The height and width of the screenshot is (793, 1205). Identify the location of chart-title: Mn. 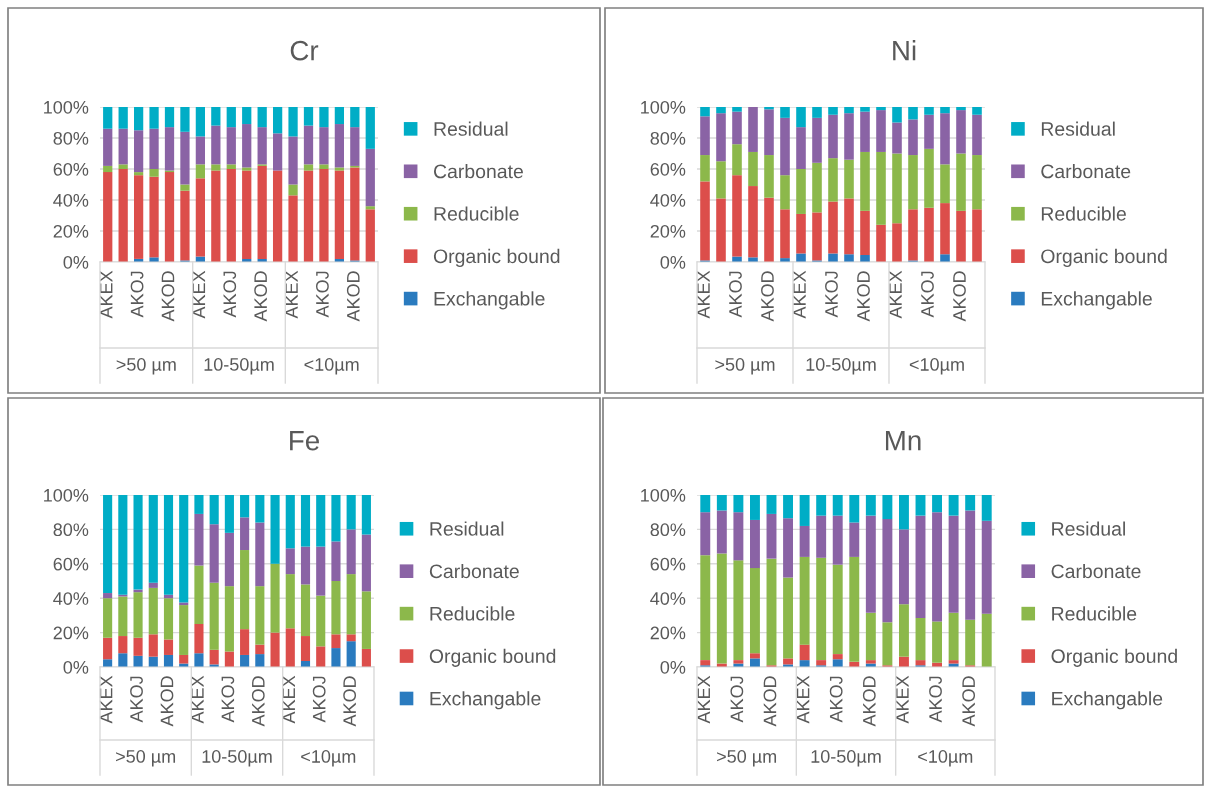
(903, 441).